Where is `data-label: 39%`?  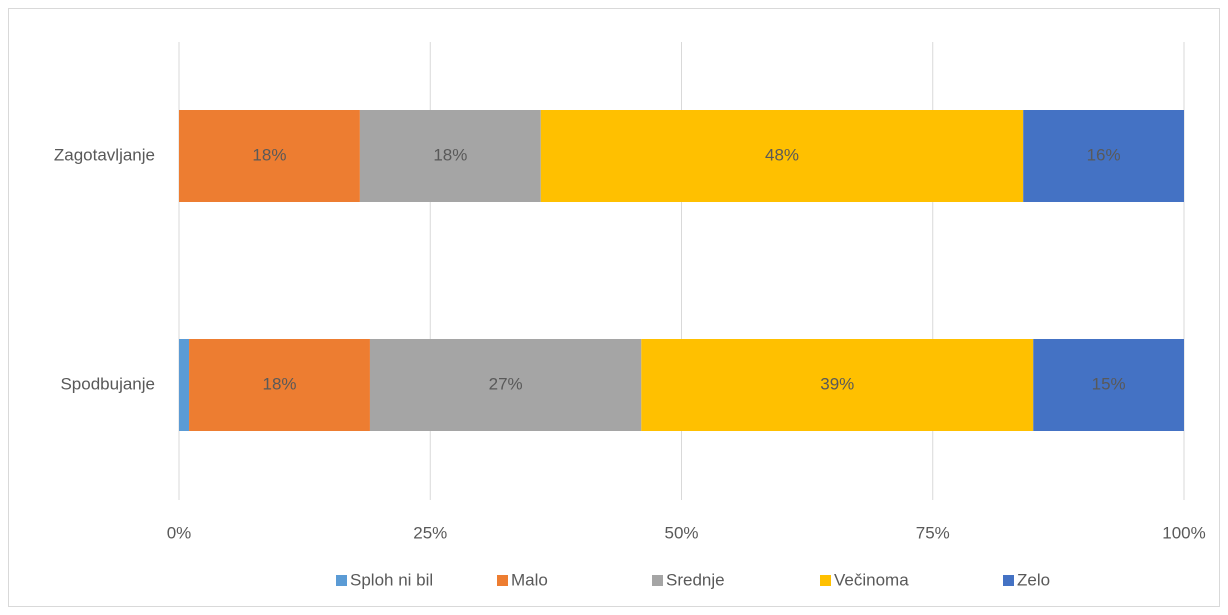
data-label: 39% is located at coordinates (837, 383).